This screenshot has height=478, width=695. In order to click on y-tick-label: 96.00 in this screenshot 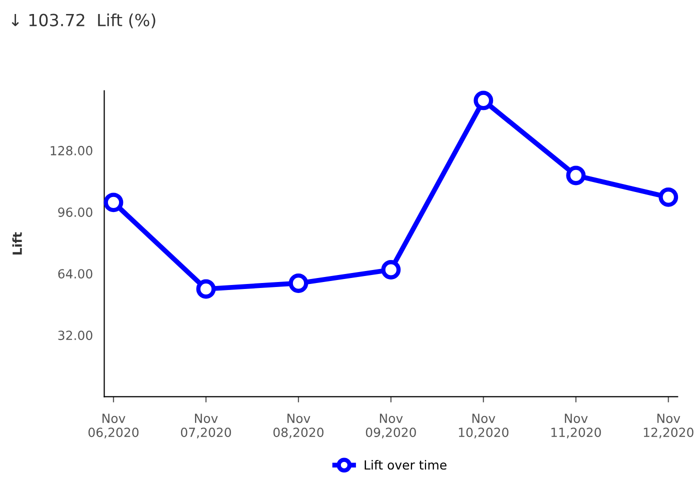, I will do `click(75, 212)`.